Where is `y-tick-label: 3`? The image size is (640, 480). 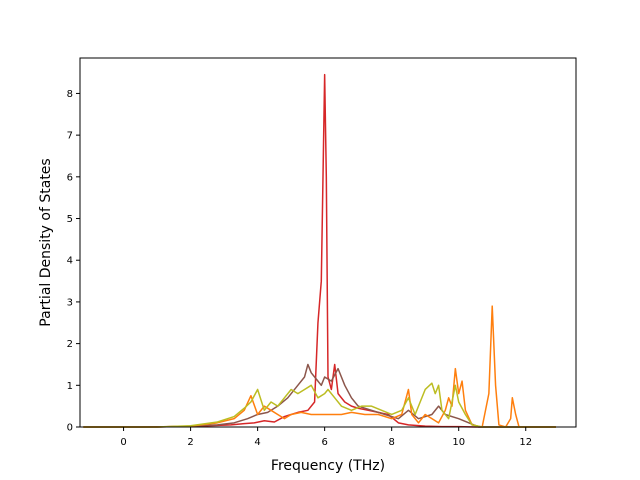 y-tick-label: 3 is located at coordinates (70, 302).